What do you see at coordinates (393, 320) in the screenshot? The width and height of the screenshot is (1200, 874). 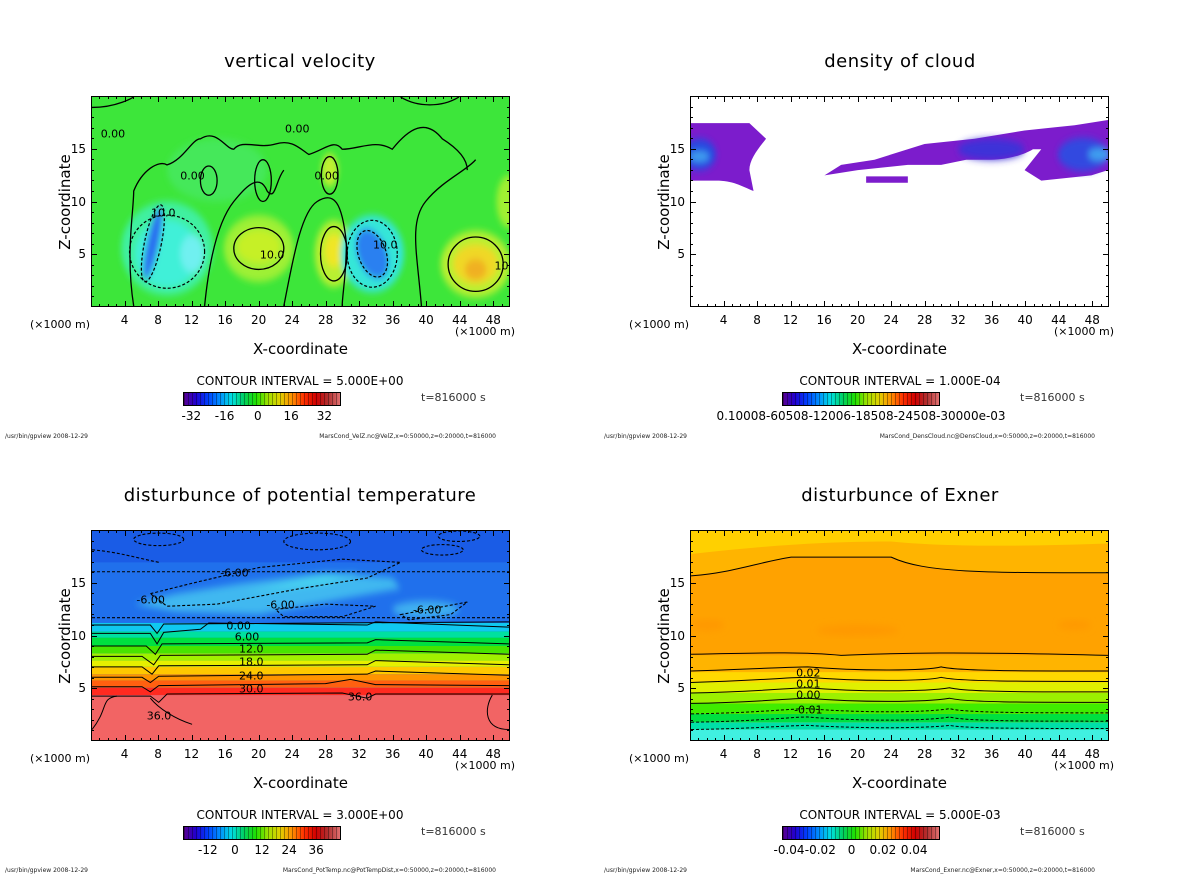 I see `vertical-velocity-x-tick-label: 36` at bounding box center [393, 320].